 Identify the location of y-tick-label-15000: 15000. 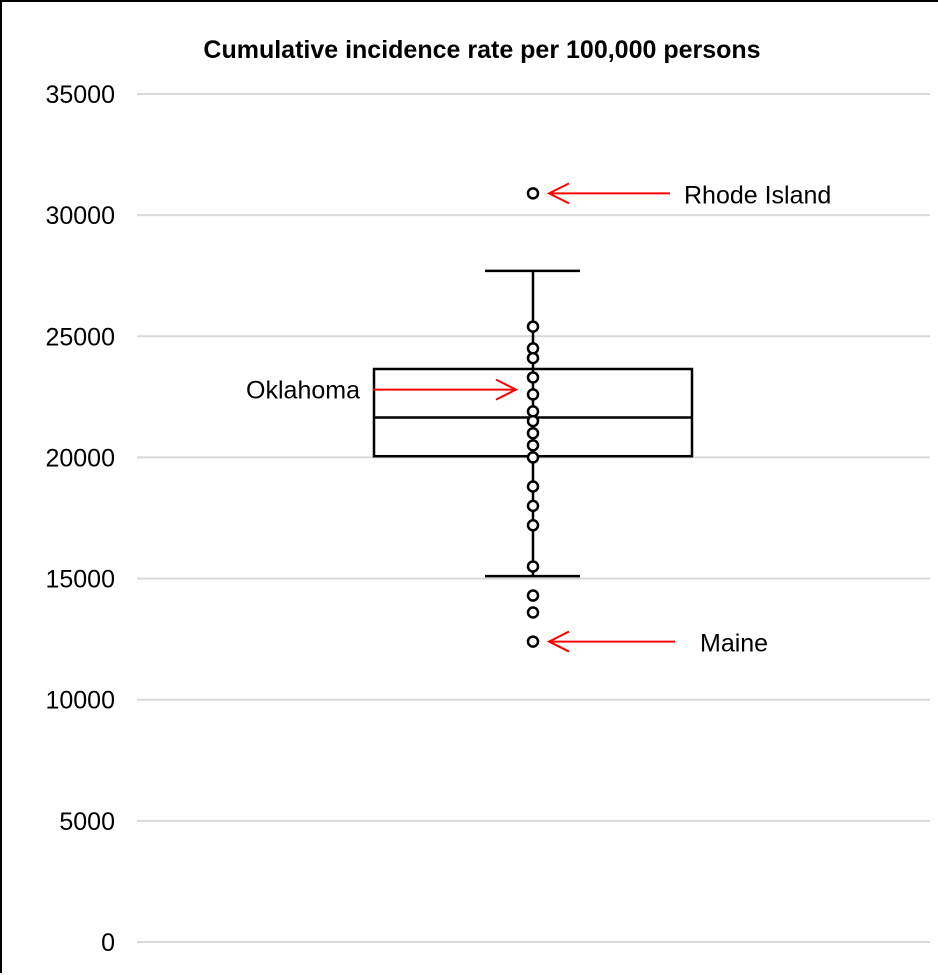
(80, 580).